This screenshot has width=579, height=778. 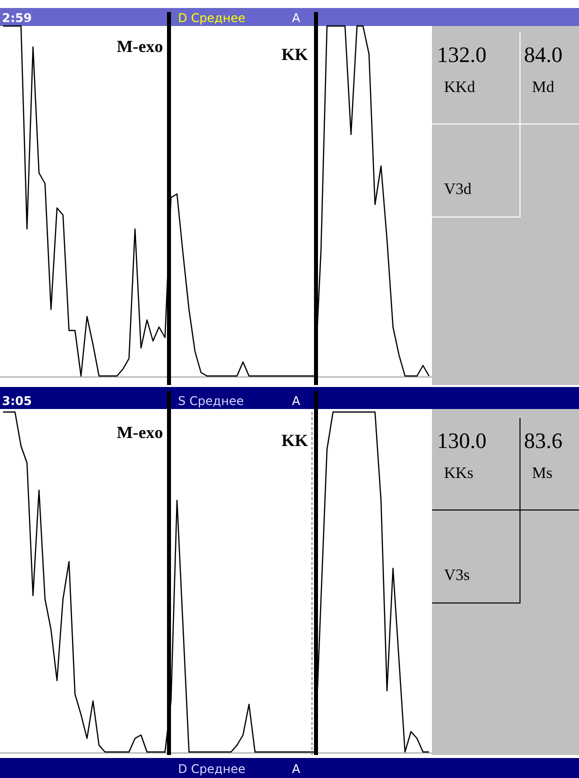 I want to click on text: D Среднее, so click(x=212, y=769).